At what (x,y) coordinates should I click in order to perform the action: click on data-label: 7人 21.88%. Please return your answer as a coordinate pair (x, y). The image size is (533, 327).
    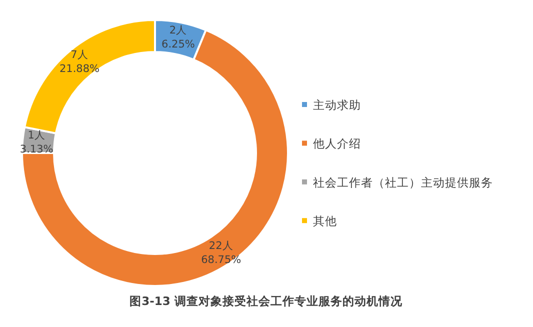
    Looking at the image, I should click on (79, 62).